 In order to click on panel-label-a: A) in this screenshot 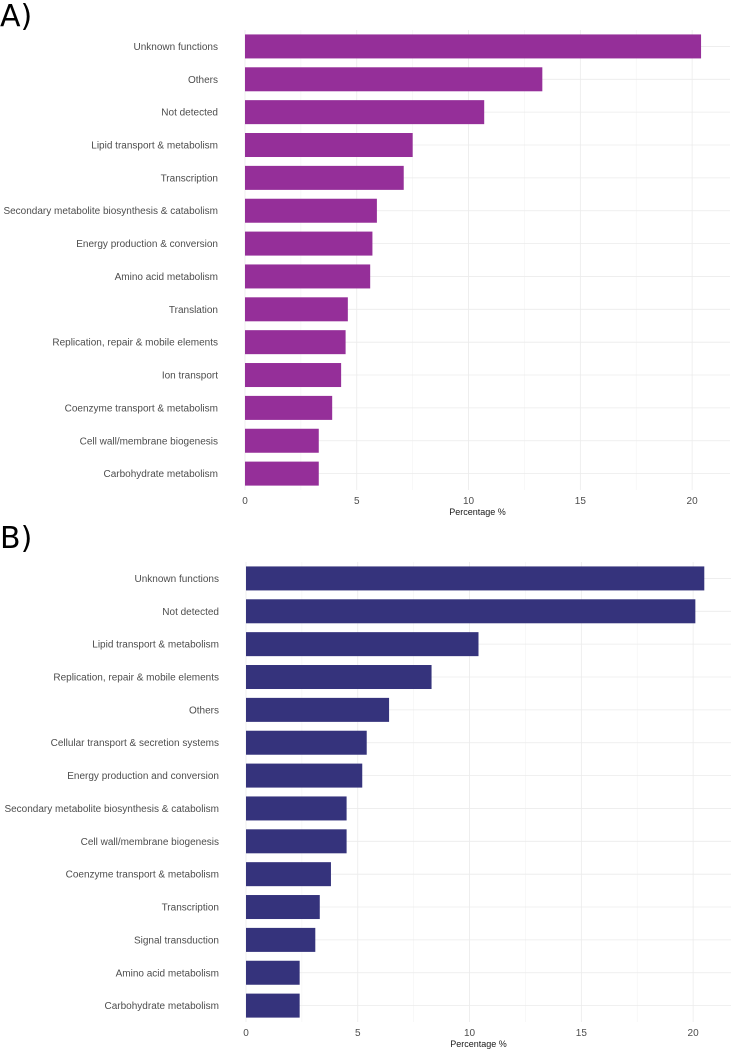, I will do `click(16, 17)`.